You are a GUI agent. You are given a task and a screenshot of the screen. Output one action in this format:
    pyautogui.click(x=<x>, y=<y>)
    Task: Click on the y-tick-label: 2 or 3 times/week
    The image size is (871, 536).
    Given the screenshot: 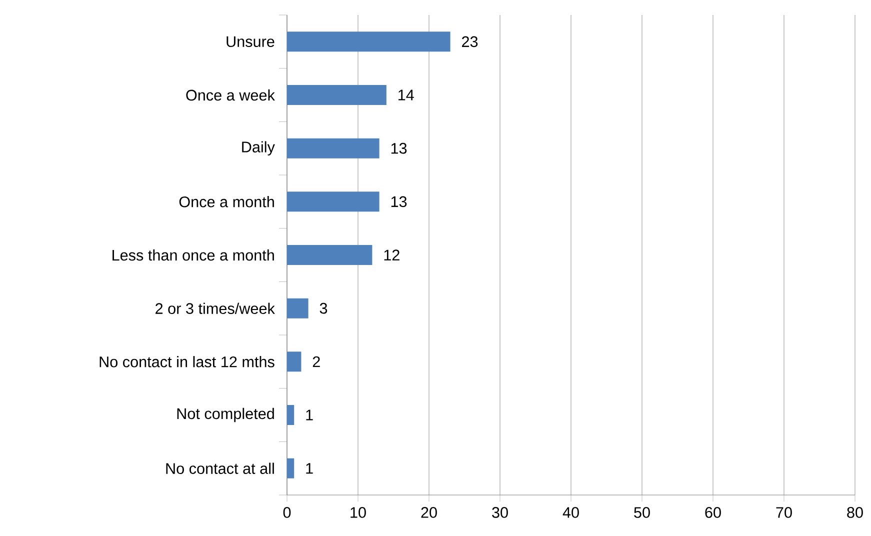 What is the action you would take?
    pyautogui.click(x=215, y=308)
    